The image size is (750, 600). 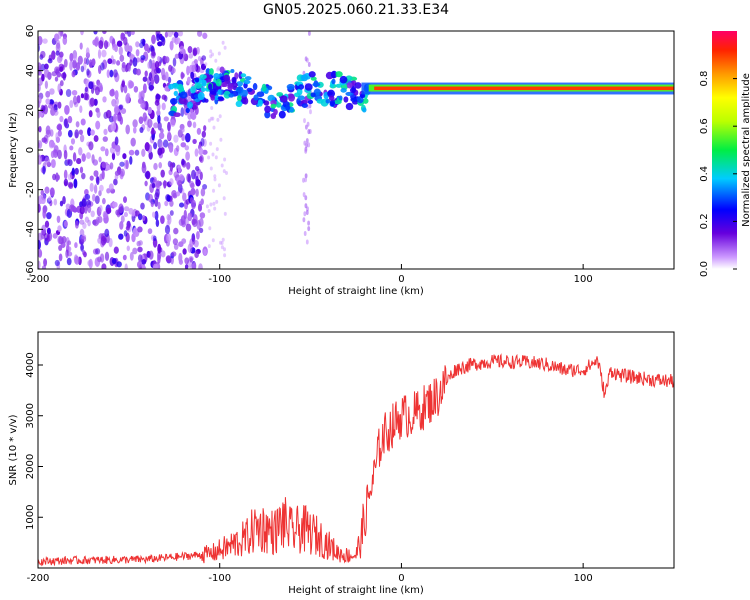 I want to click on snr-x-ticks: -200 -100 0 100, so click(x=310, y=573).